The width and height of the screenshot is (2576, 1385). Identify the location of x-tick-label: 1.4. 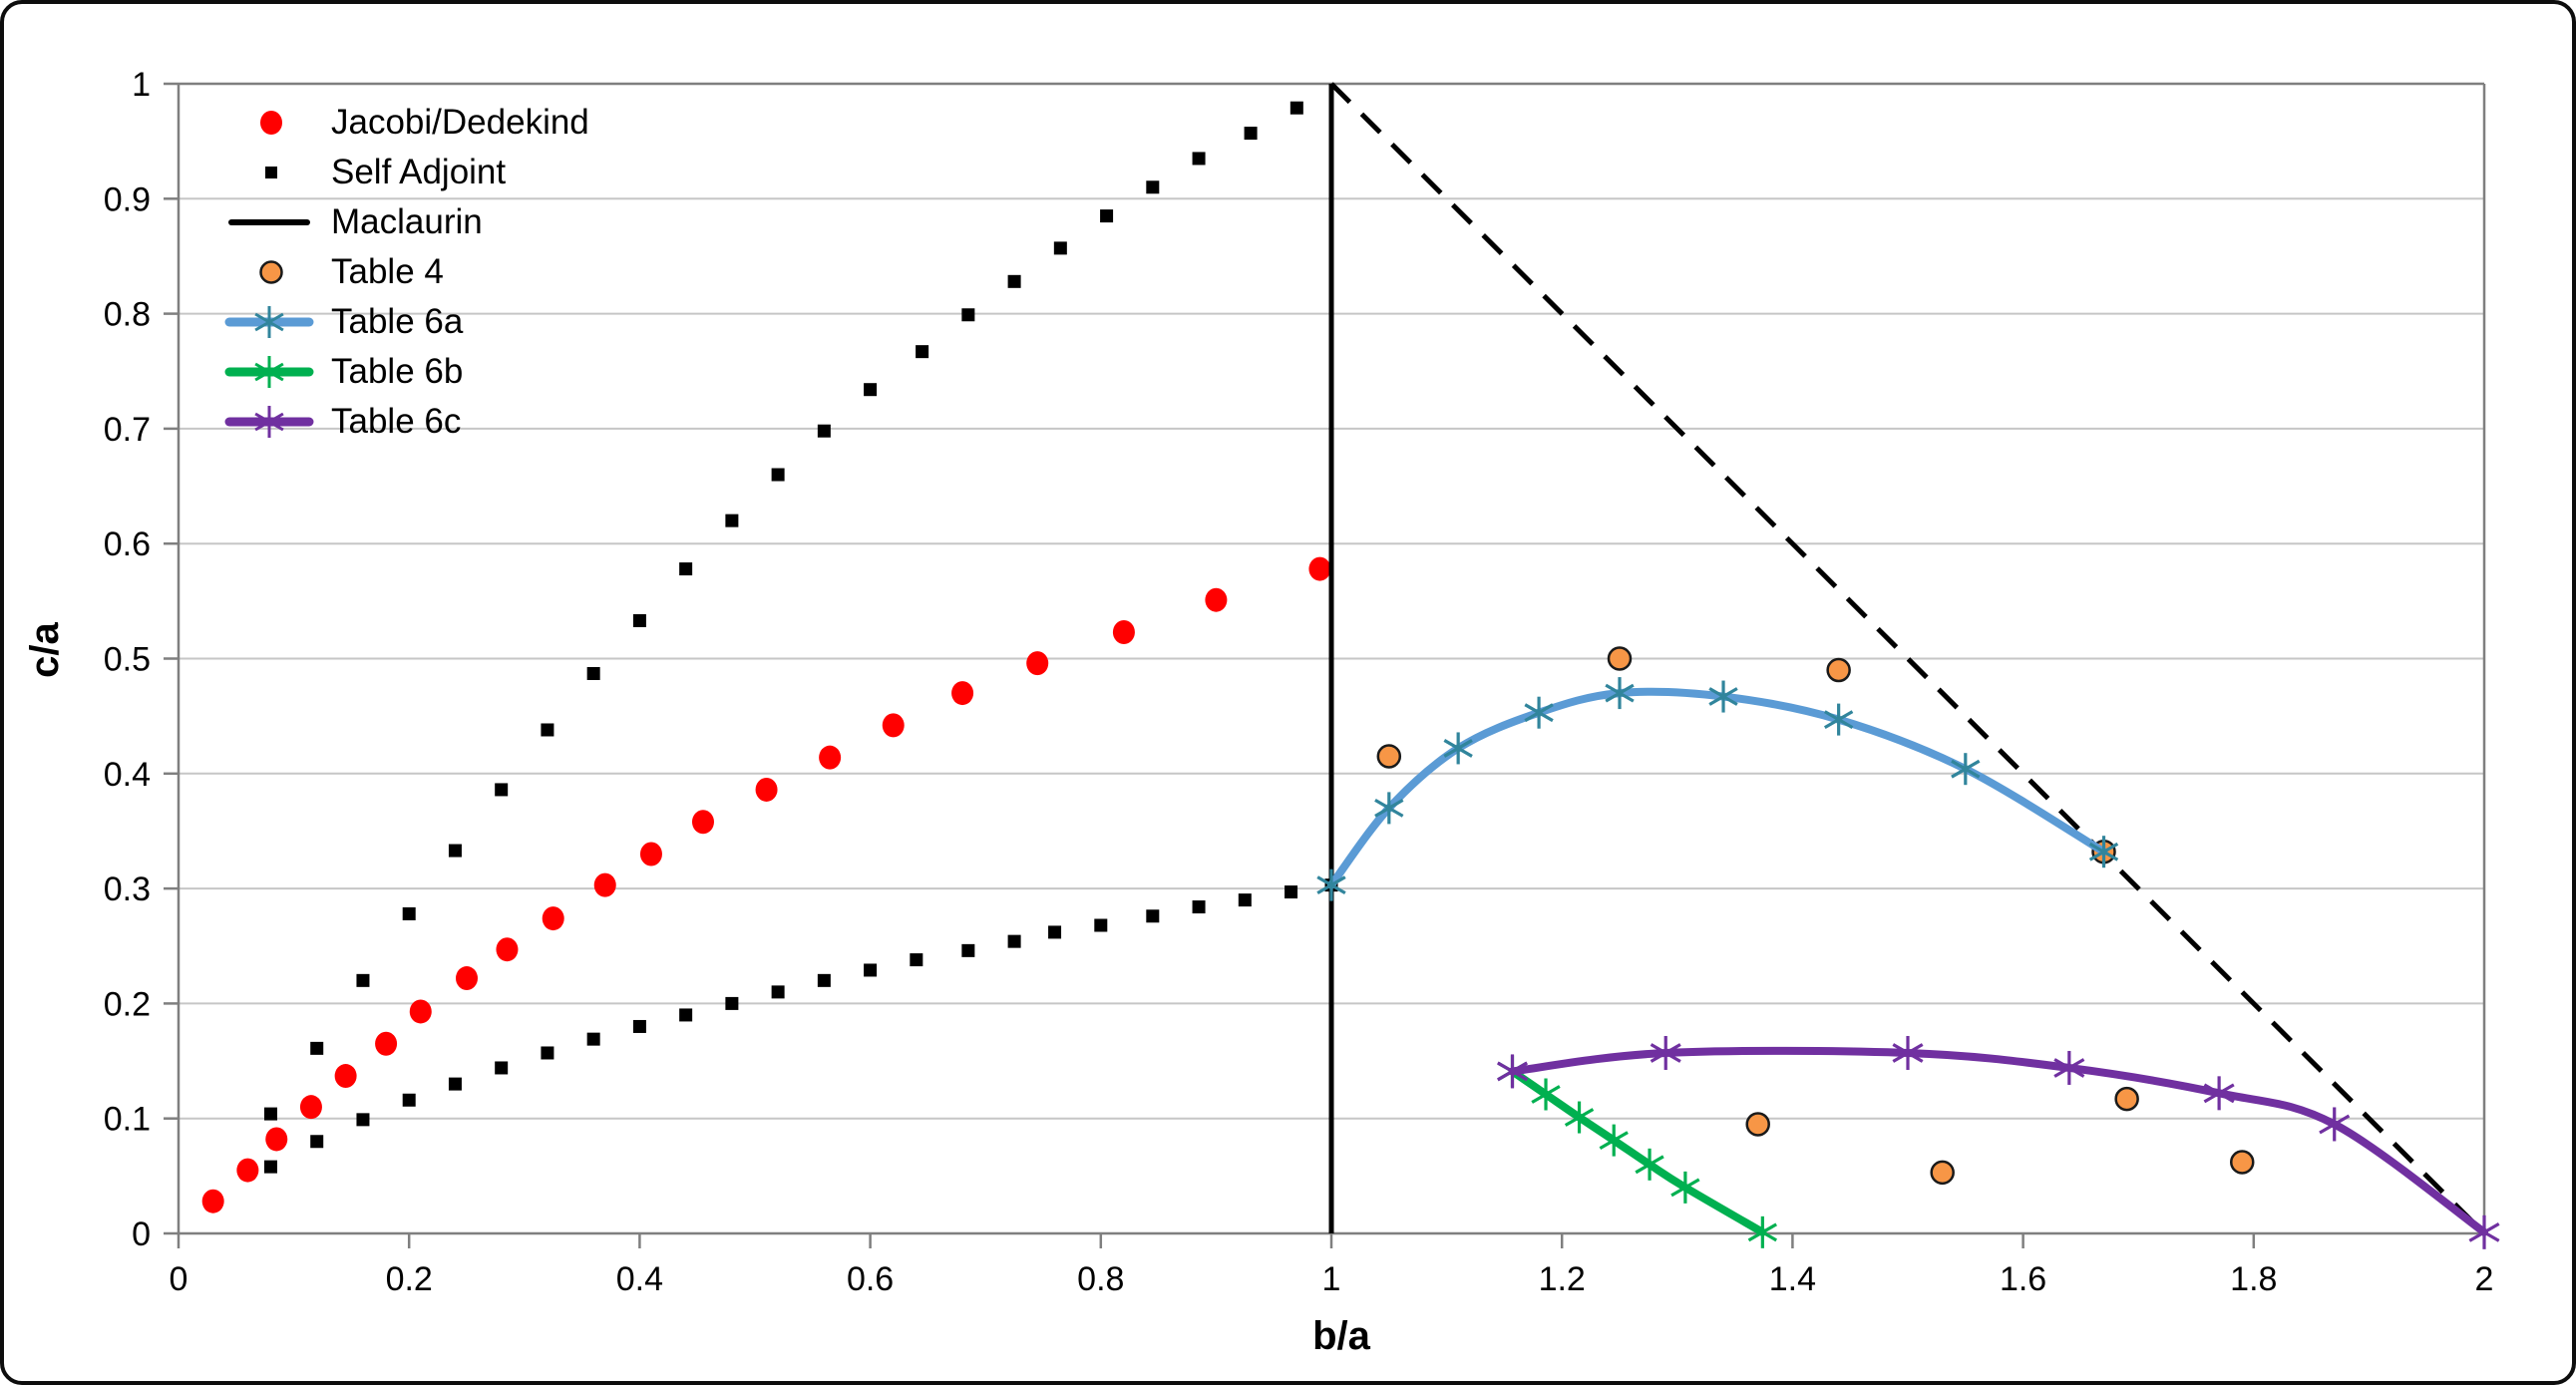
(1792, 1279).